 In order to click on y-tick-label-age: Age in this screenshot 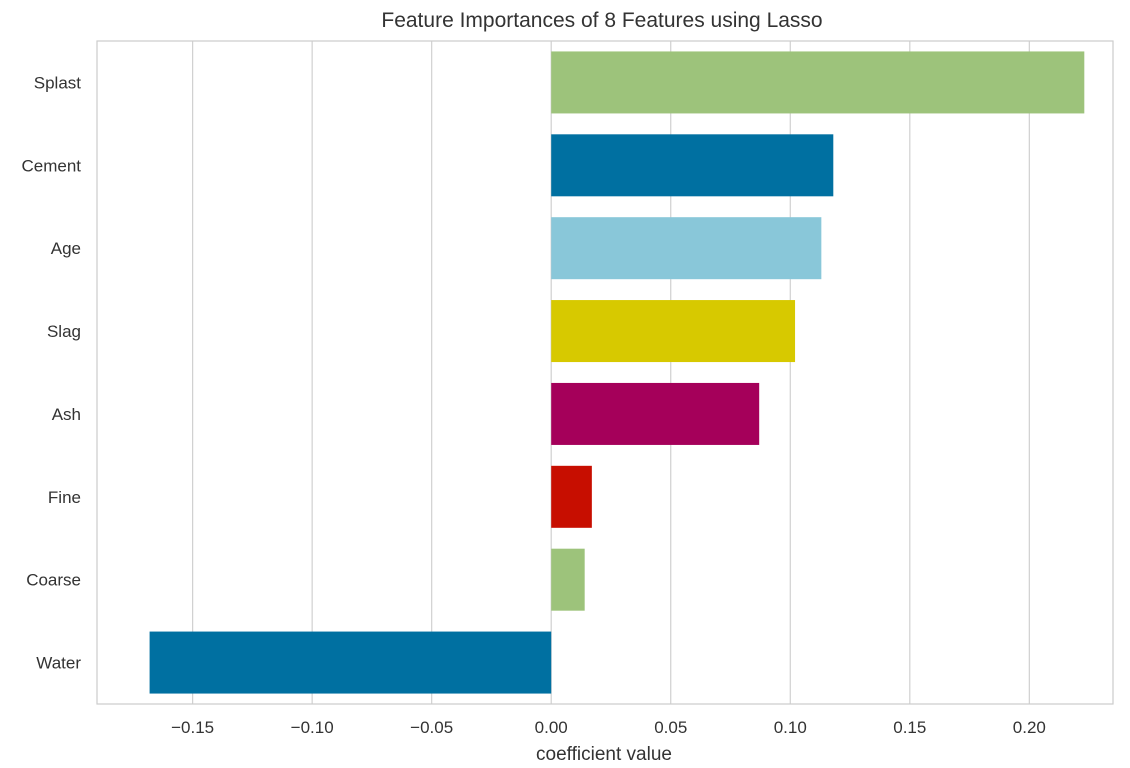, I will do `click(66, 248)`.